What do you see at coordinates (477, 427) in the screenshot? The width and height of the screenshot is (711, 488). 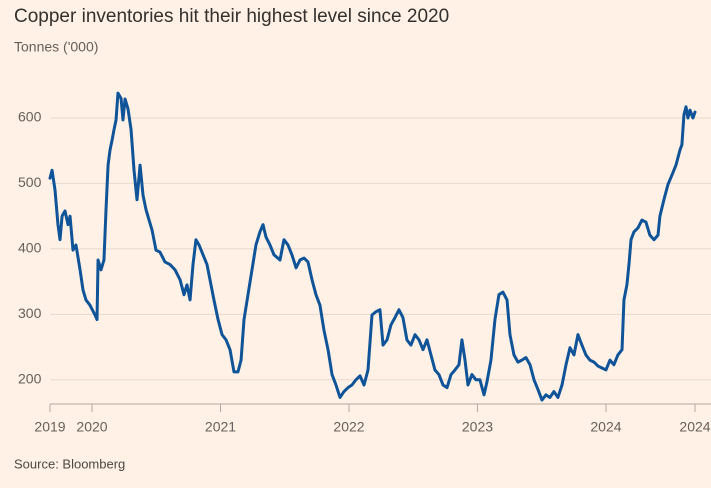 I see `x-tick-label: 2023` at bounding box center [477, 427].